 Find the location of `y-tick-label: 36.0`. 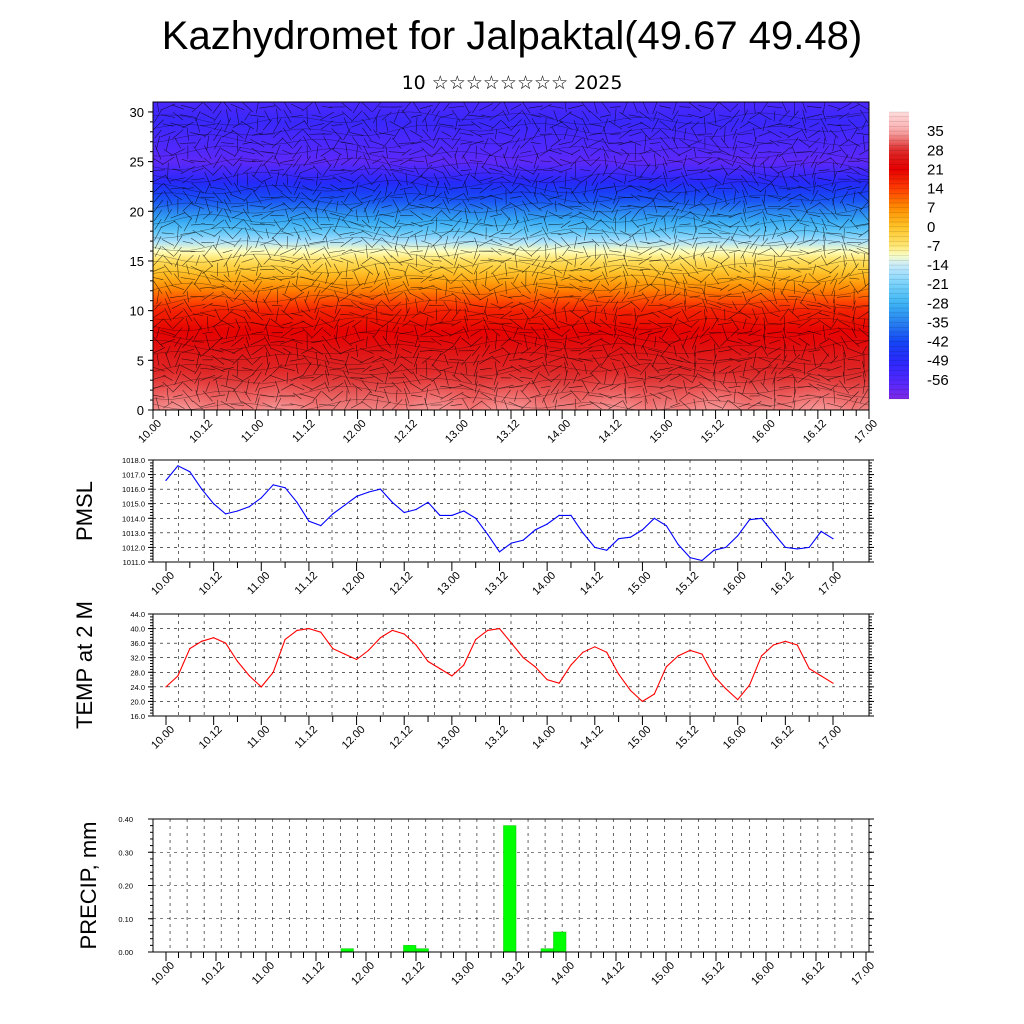

y-tick-label: 36.0 is located at coordinates (137, 643).